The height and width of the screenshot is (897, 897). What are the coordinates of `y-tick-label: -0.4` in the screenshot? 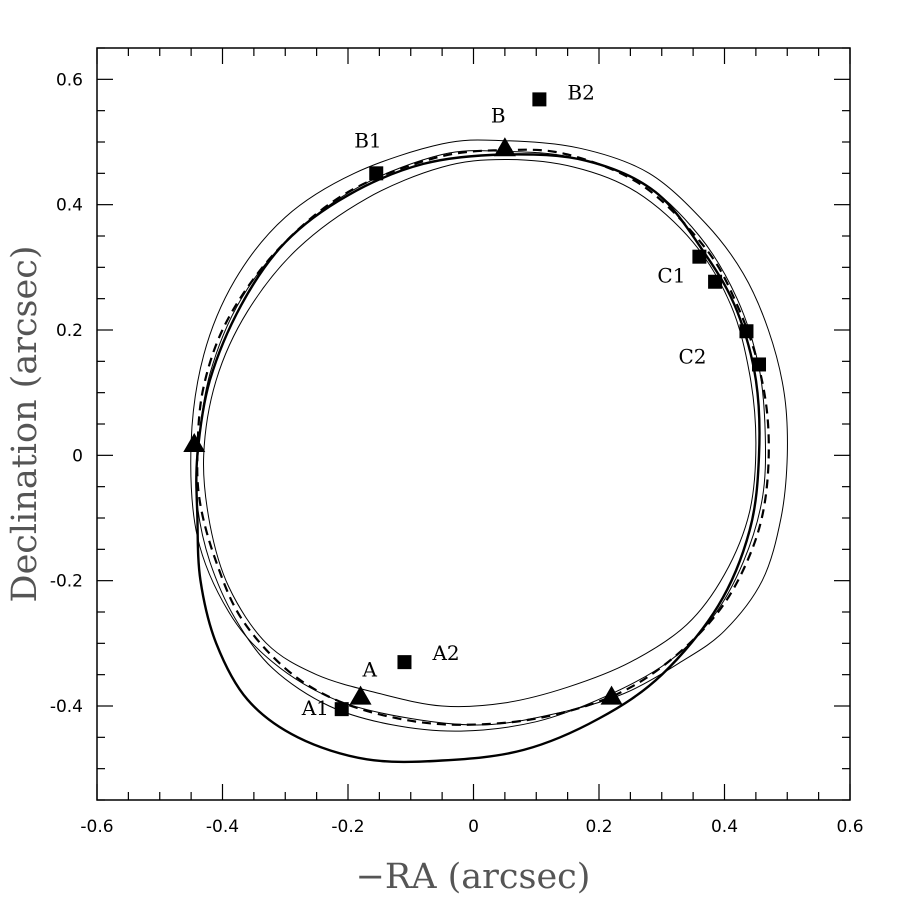 It's located at (66, 707).